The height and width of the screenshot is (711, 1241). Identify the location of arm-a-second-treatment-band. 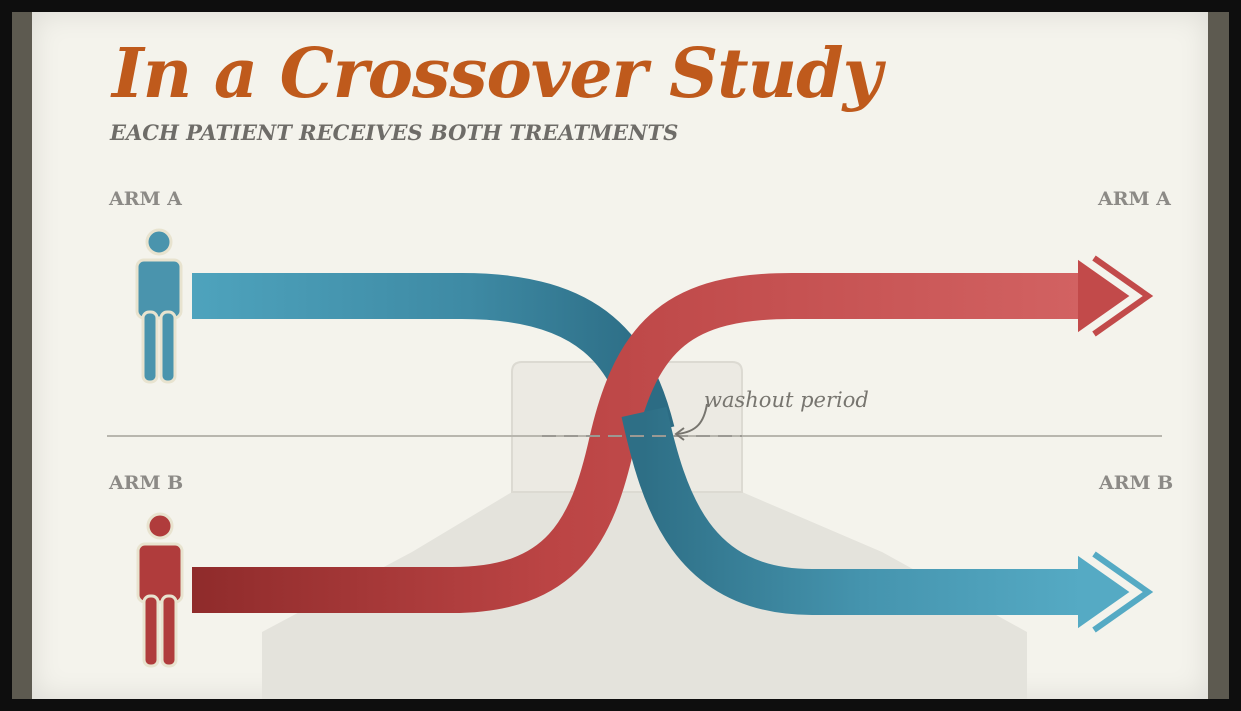
(851, 511).